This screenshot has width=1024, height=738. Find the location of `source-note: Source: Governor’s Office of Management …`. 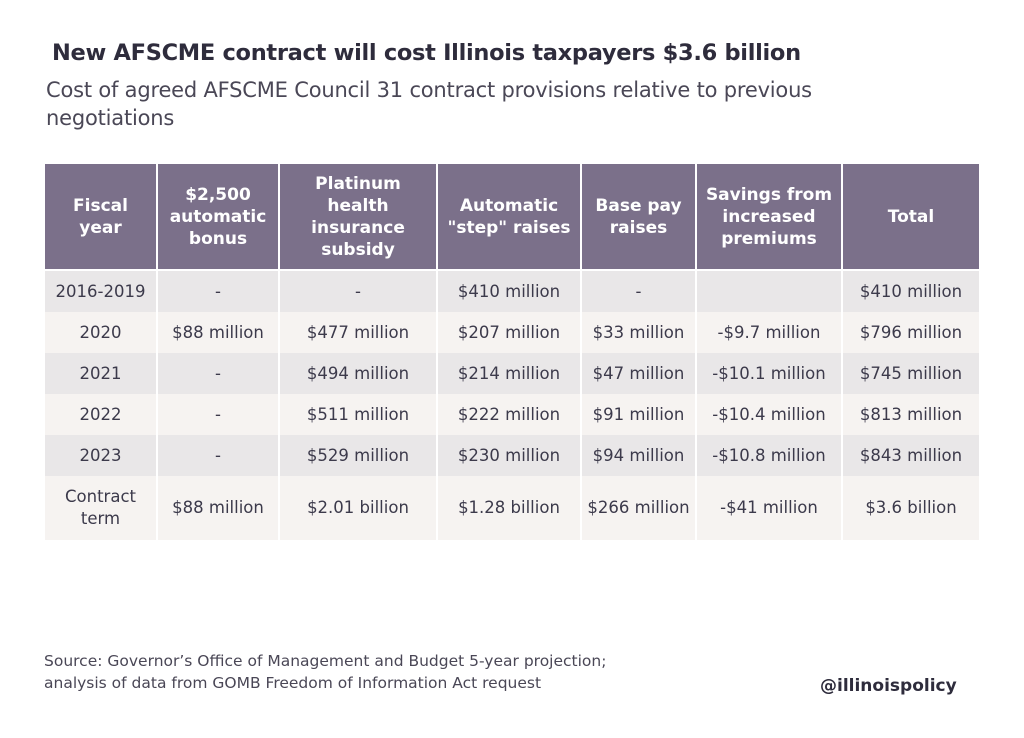

source-note: Source: Governor’s Office of Management … is located at coordinates (325, 672).